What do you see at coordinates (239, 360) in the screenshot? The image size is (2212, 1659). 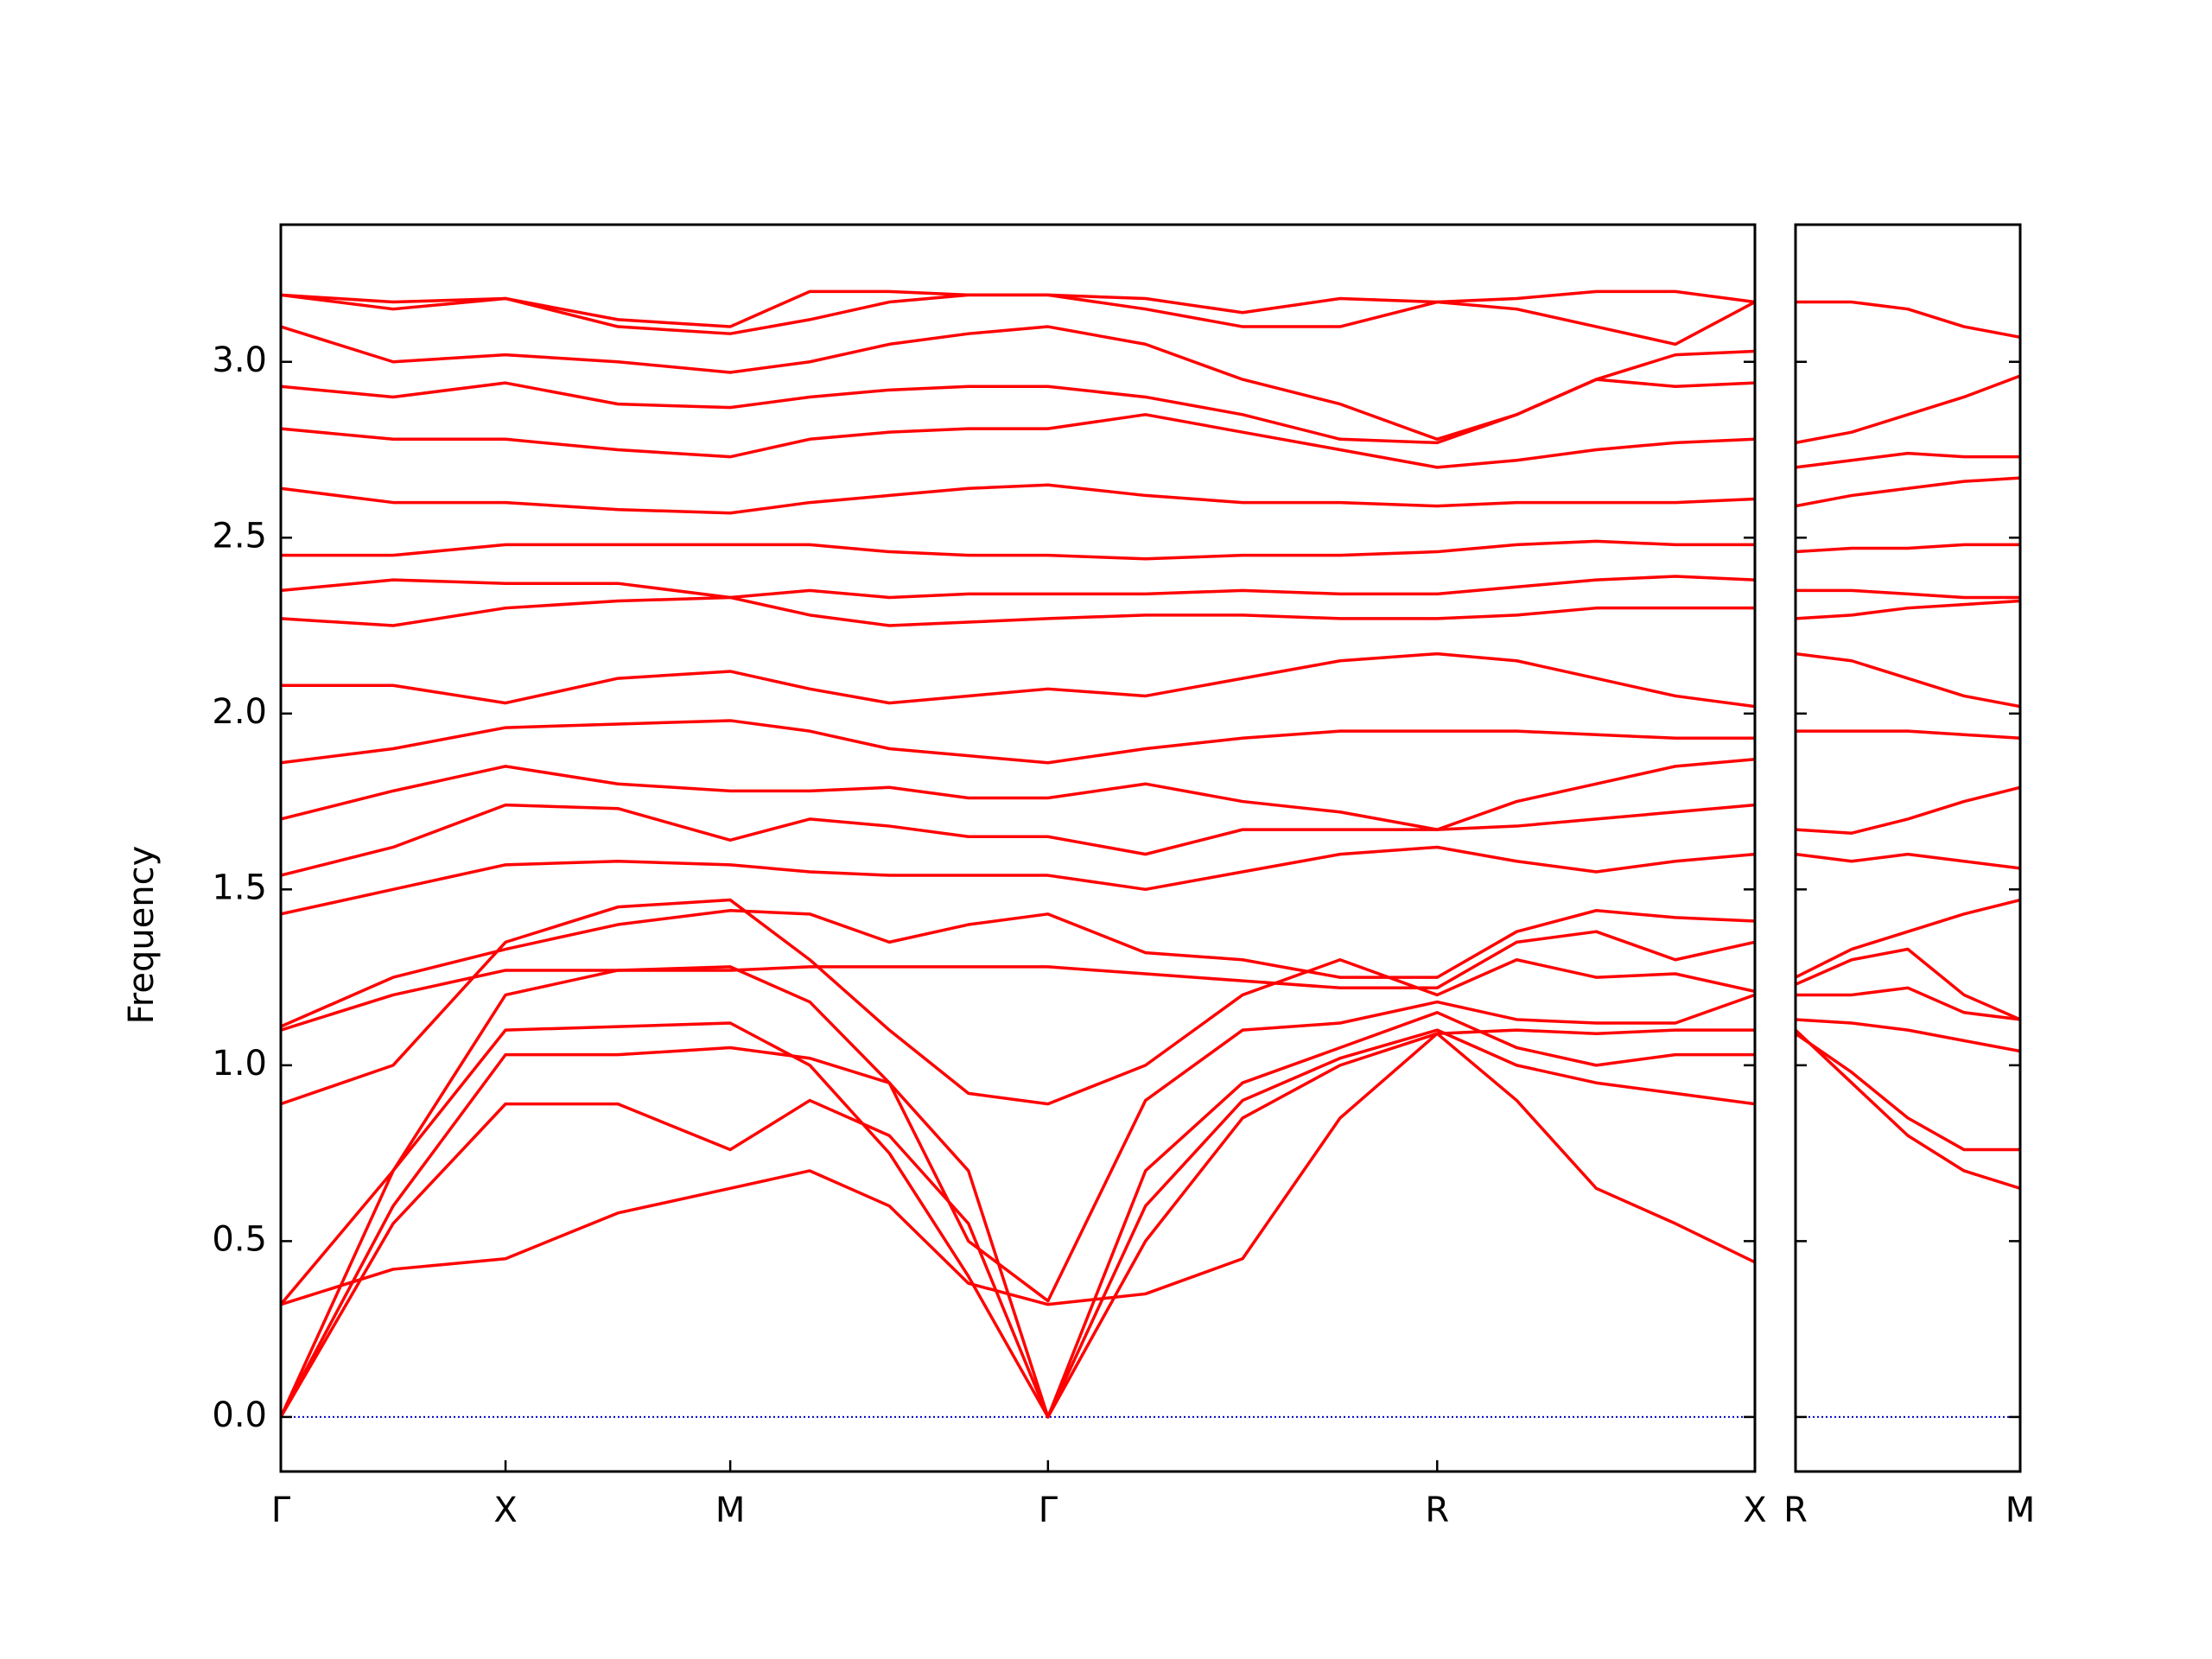 I see `y-tick-label: 3.0` at bounding box center [239, 360].